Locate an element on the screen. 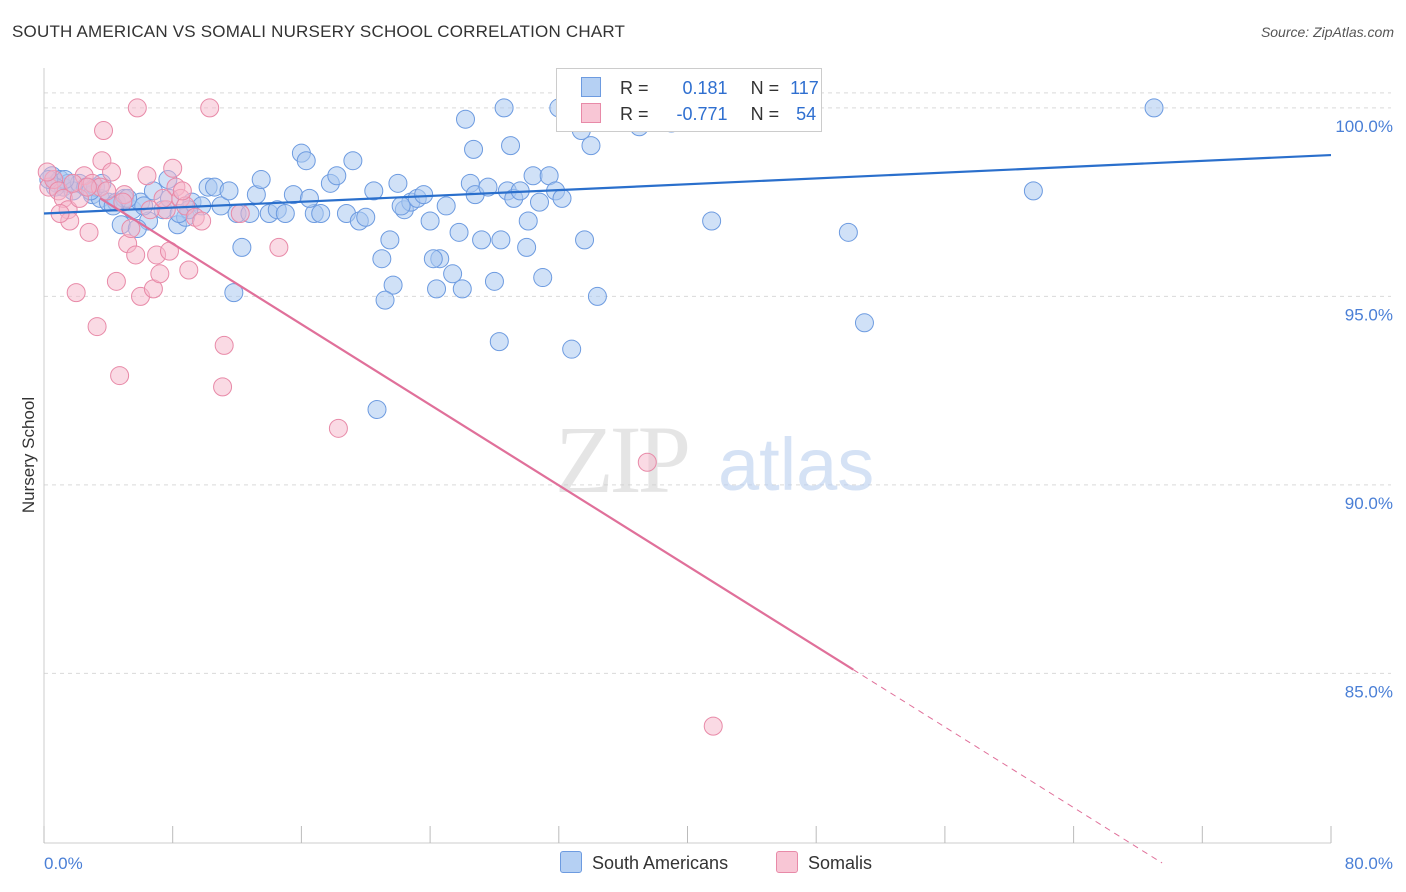  y-axis-label: Nursery School is located at coordinates (28, 455).